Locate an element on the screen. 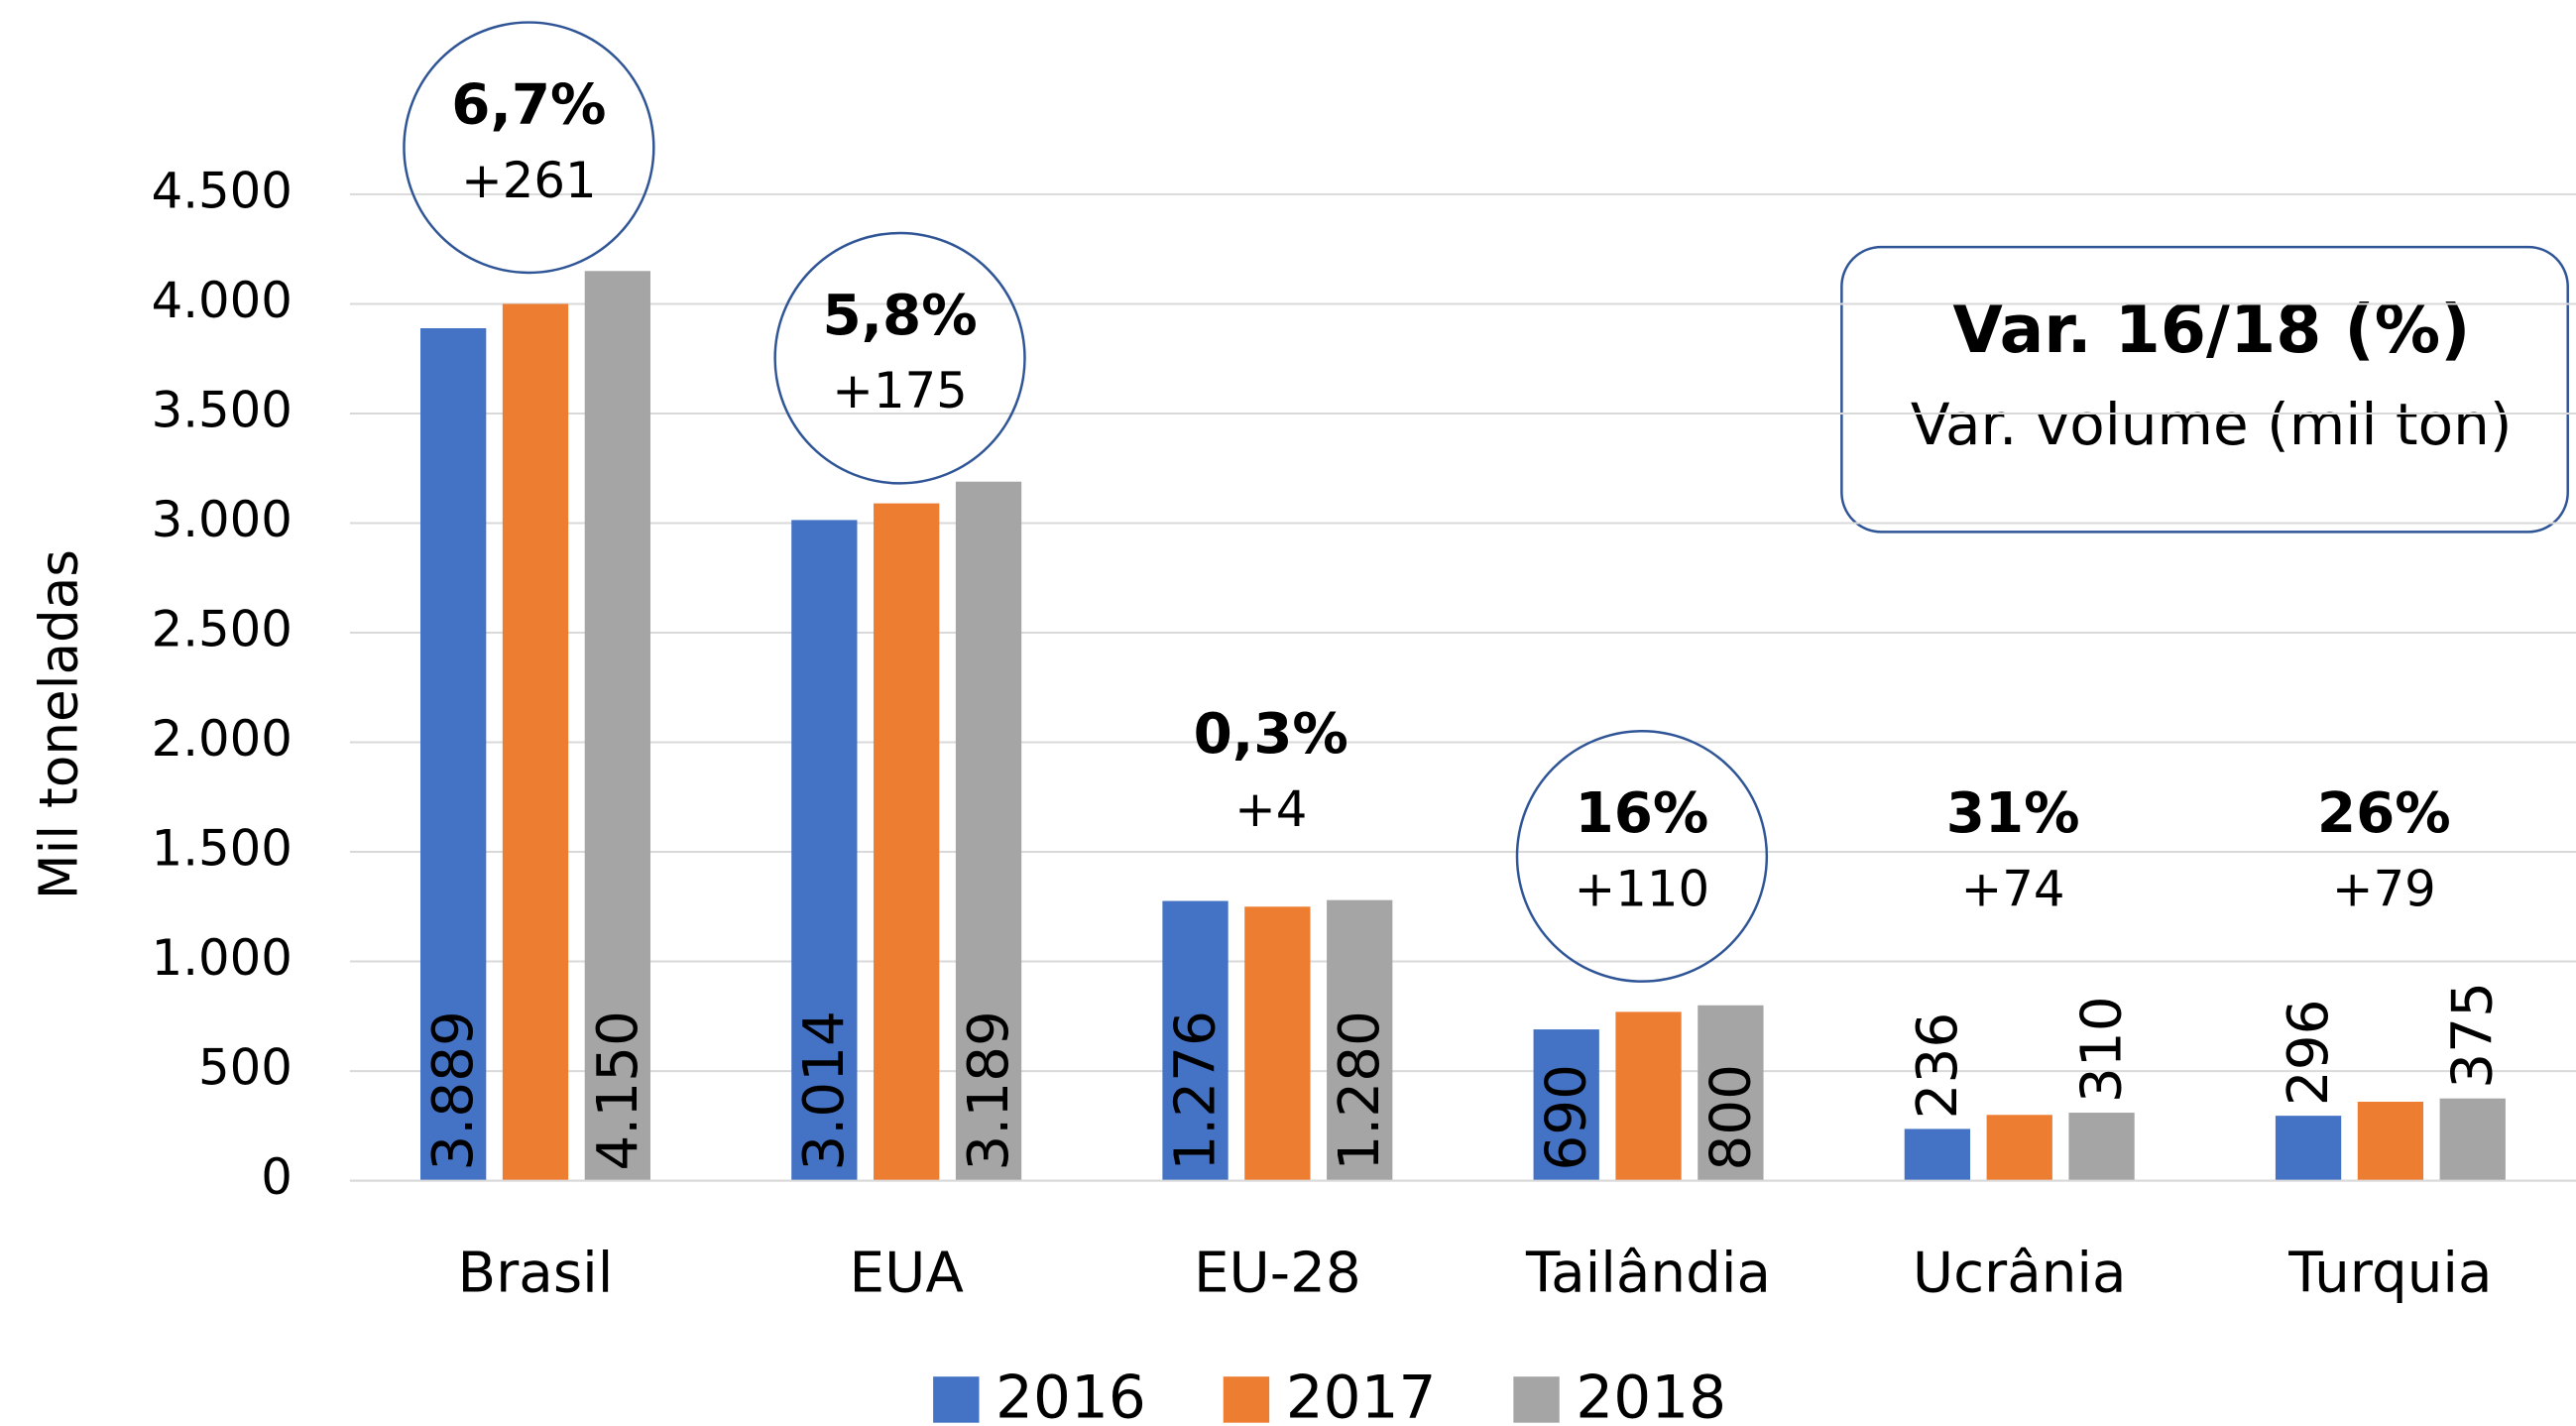 This screenshot has width=2576, height=1426. data-label: 4.150 is located at coordinates (618, 1090).